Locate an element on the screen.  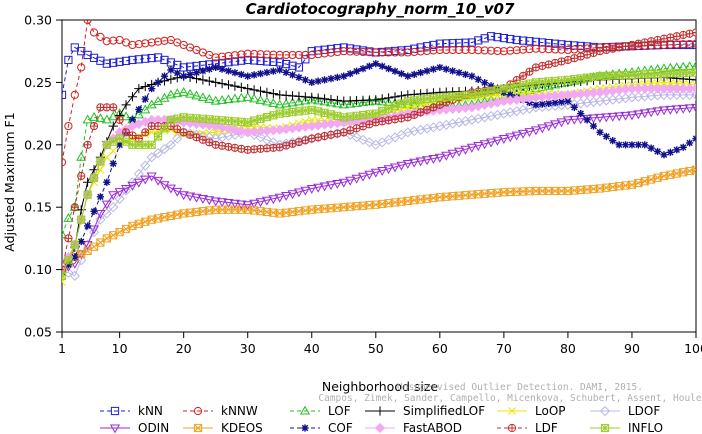
x-tick-label-5: 50 is located at coordinates (376, 348).